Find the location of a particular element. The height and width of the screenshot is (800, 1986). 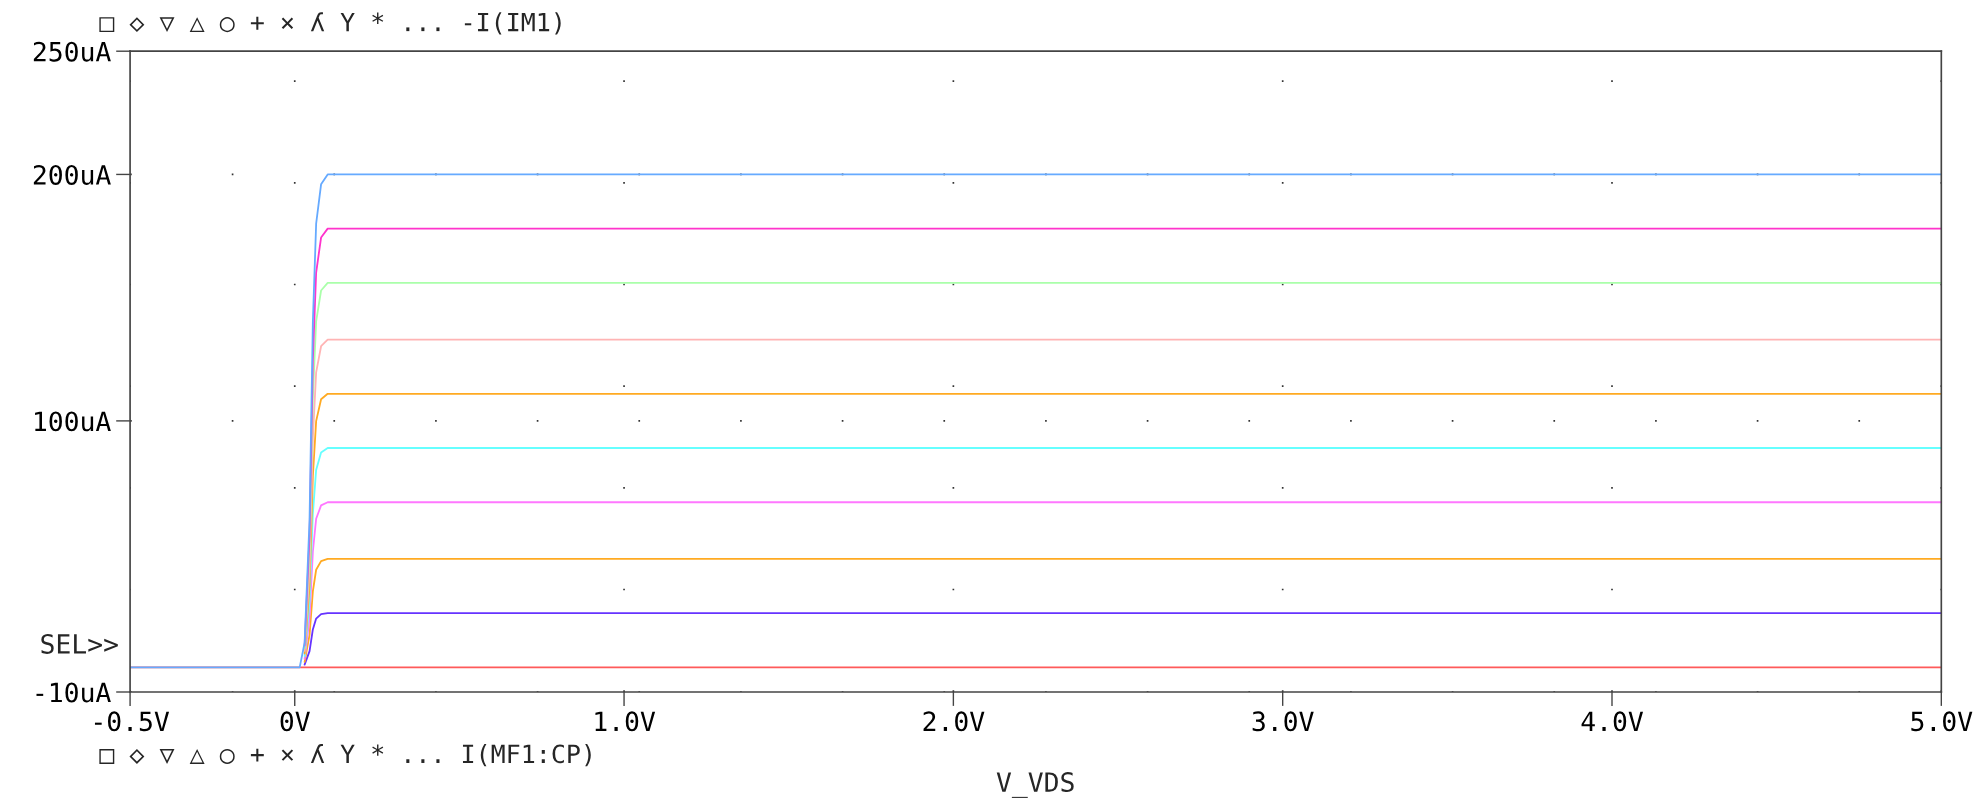

x-axis-title: V_VDS is located at coordinates (1035, 785).